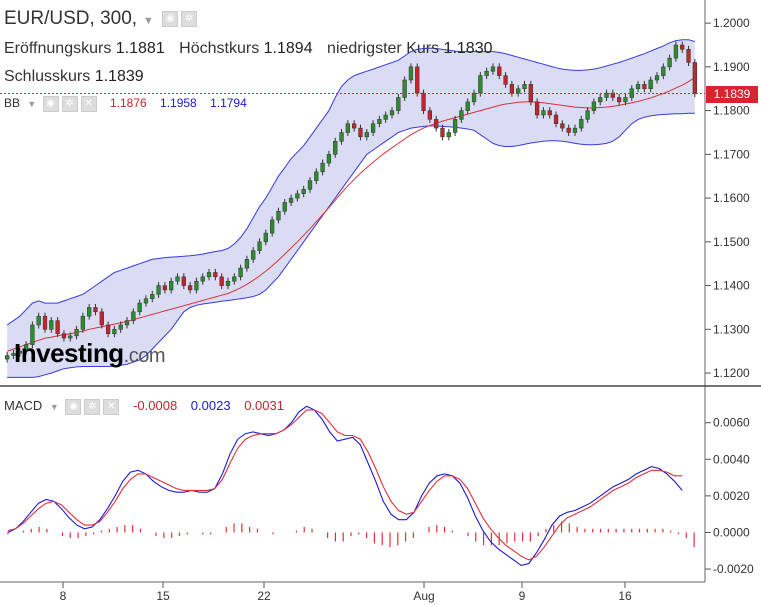  What do you see at coordinates (383, 48) in the screenshot?
I see `low-label: niedrigster Kurs` at bounding box center [383, 48].